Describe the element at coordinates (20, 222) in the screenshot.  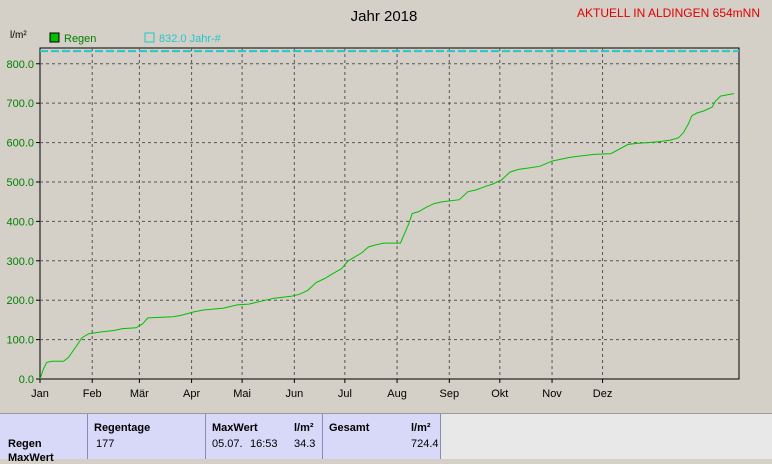
I see `y-tick-label: 400.0` at that location.